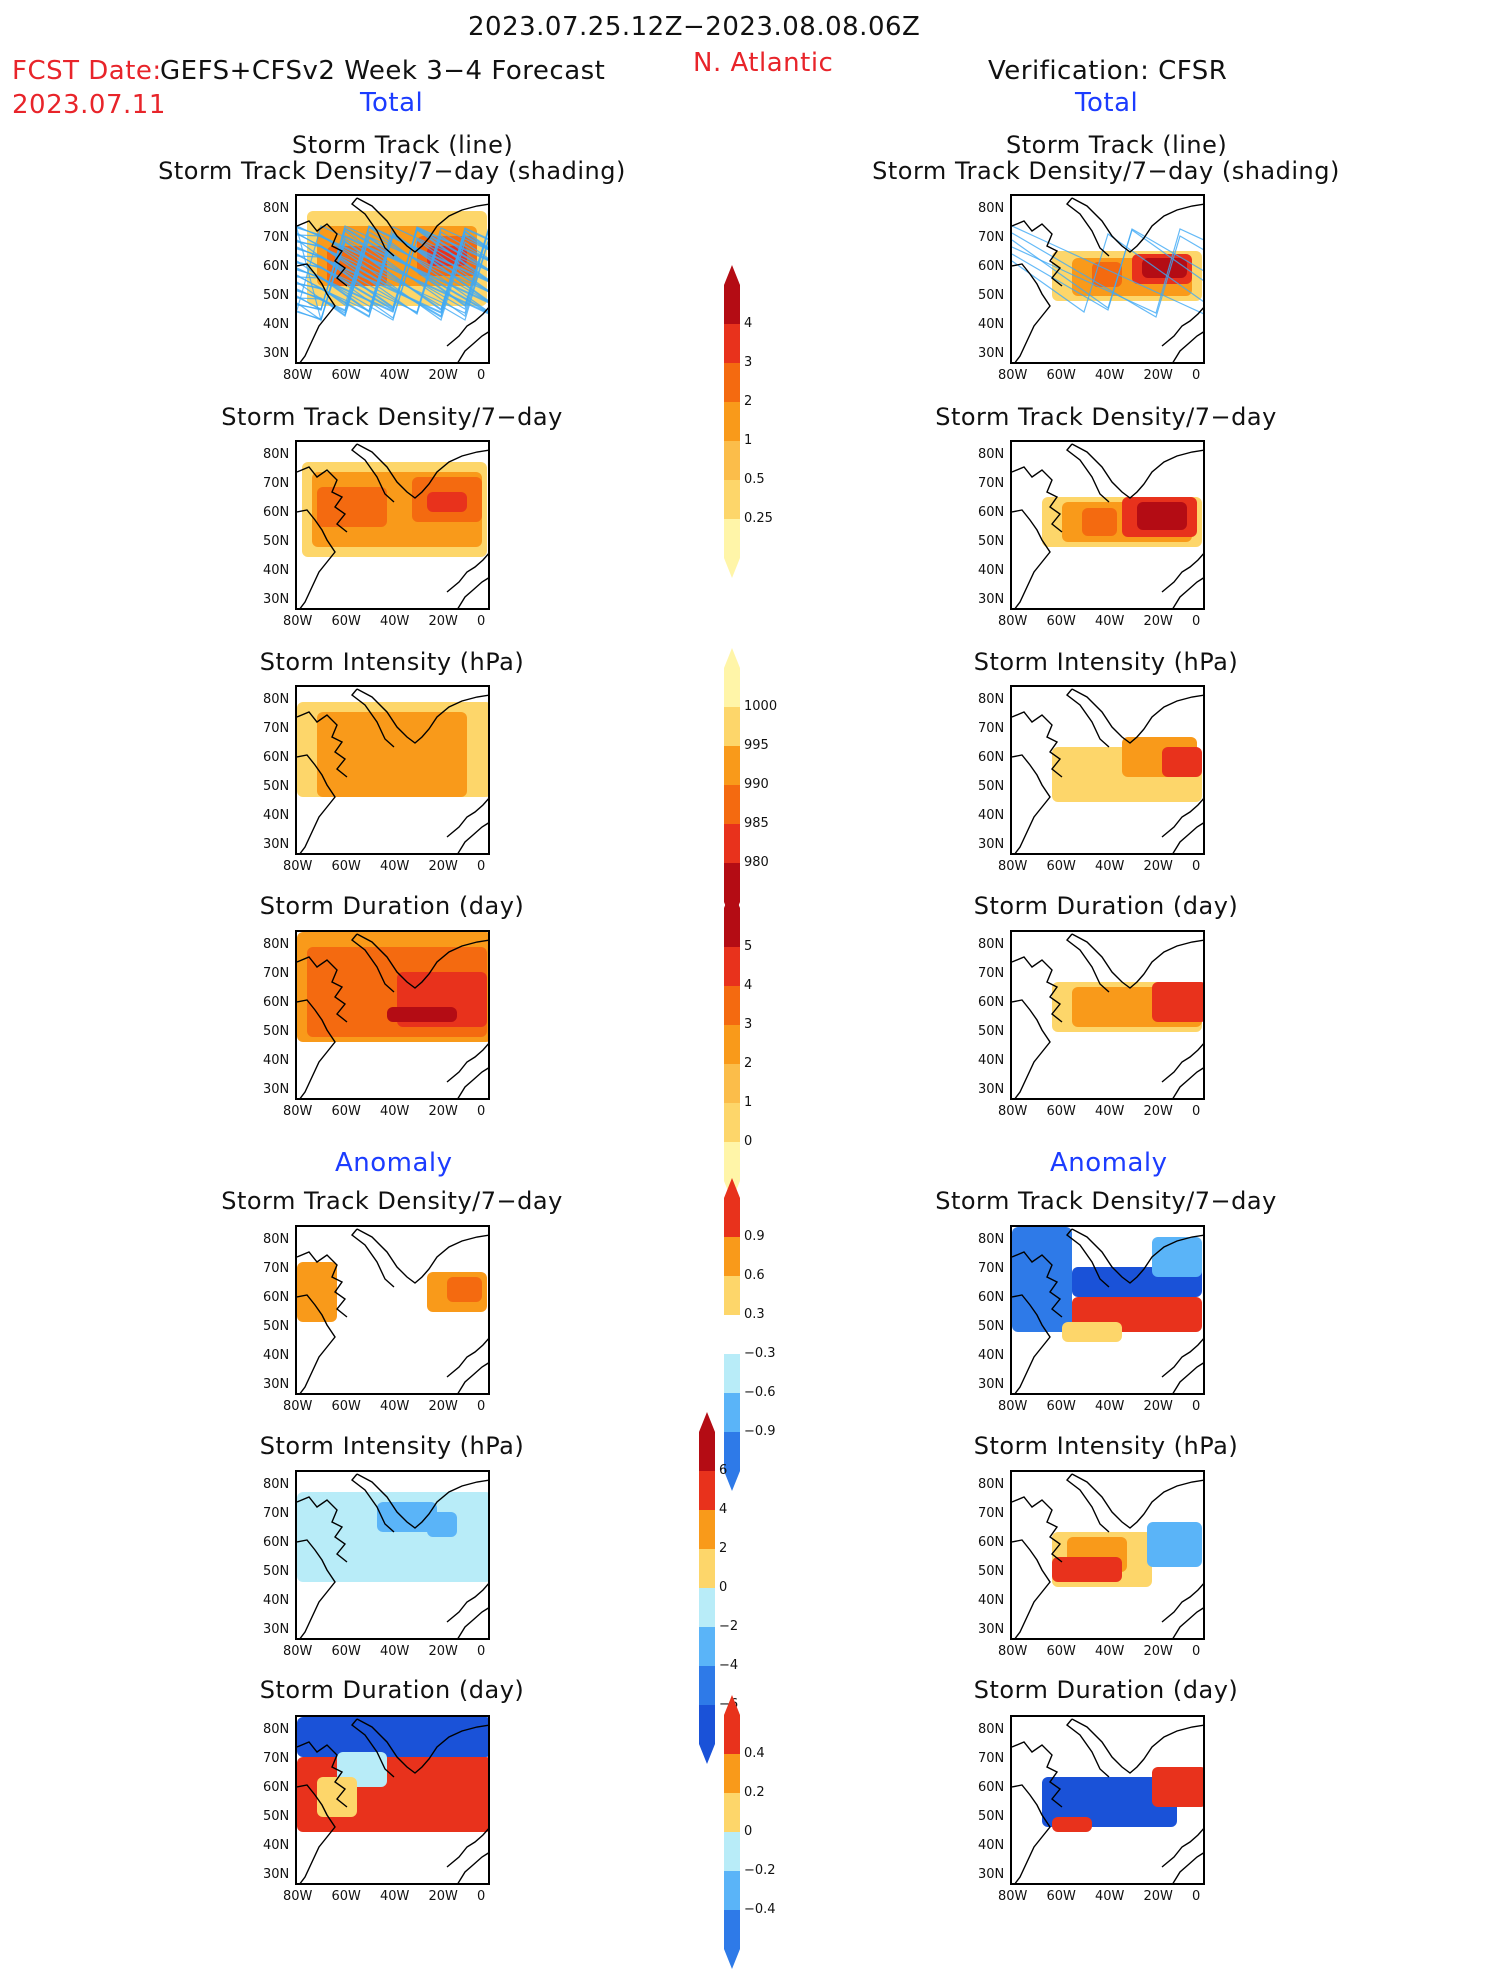 The image size is (1487, 1969). I want to click on title-density-left: Storm Track Density/7−day, so click(392, 417).